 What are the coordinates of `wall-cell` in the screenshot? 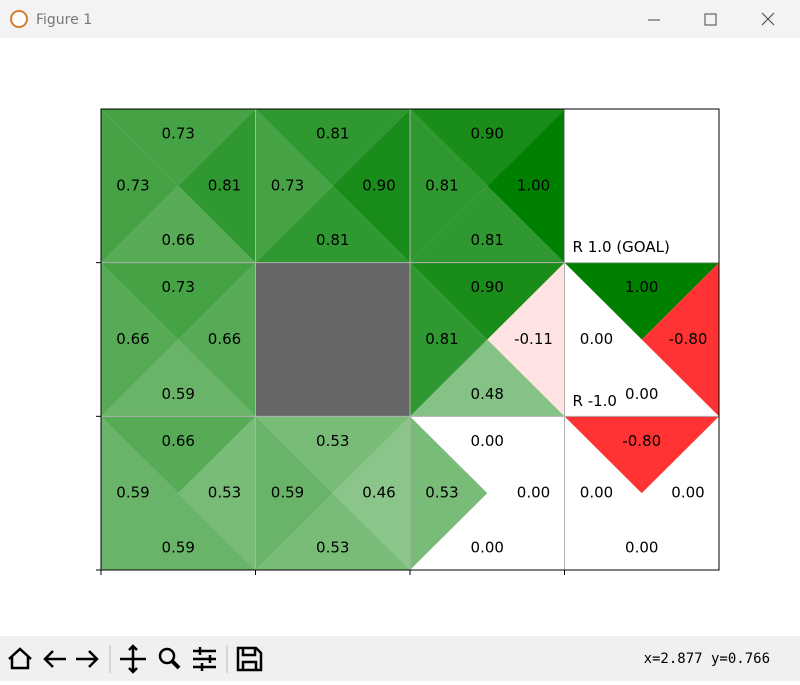 It's located at (332, 339).